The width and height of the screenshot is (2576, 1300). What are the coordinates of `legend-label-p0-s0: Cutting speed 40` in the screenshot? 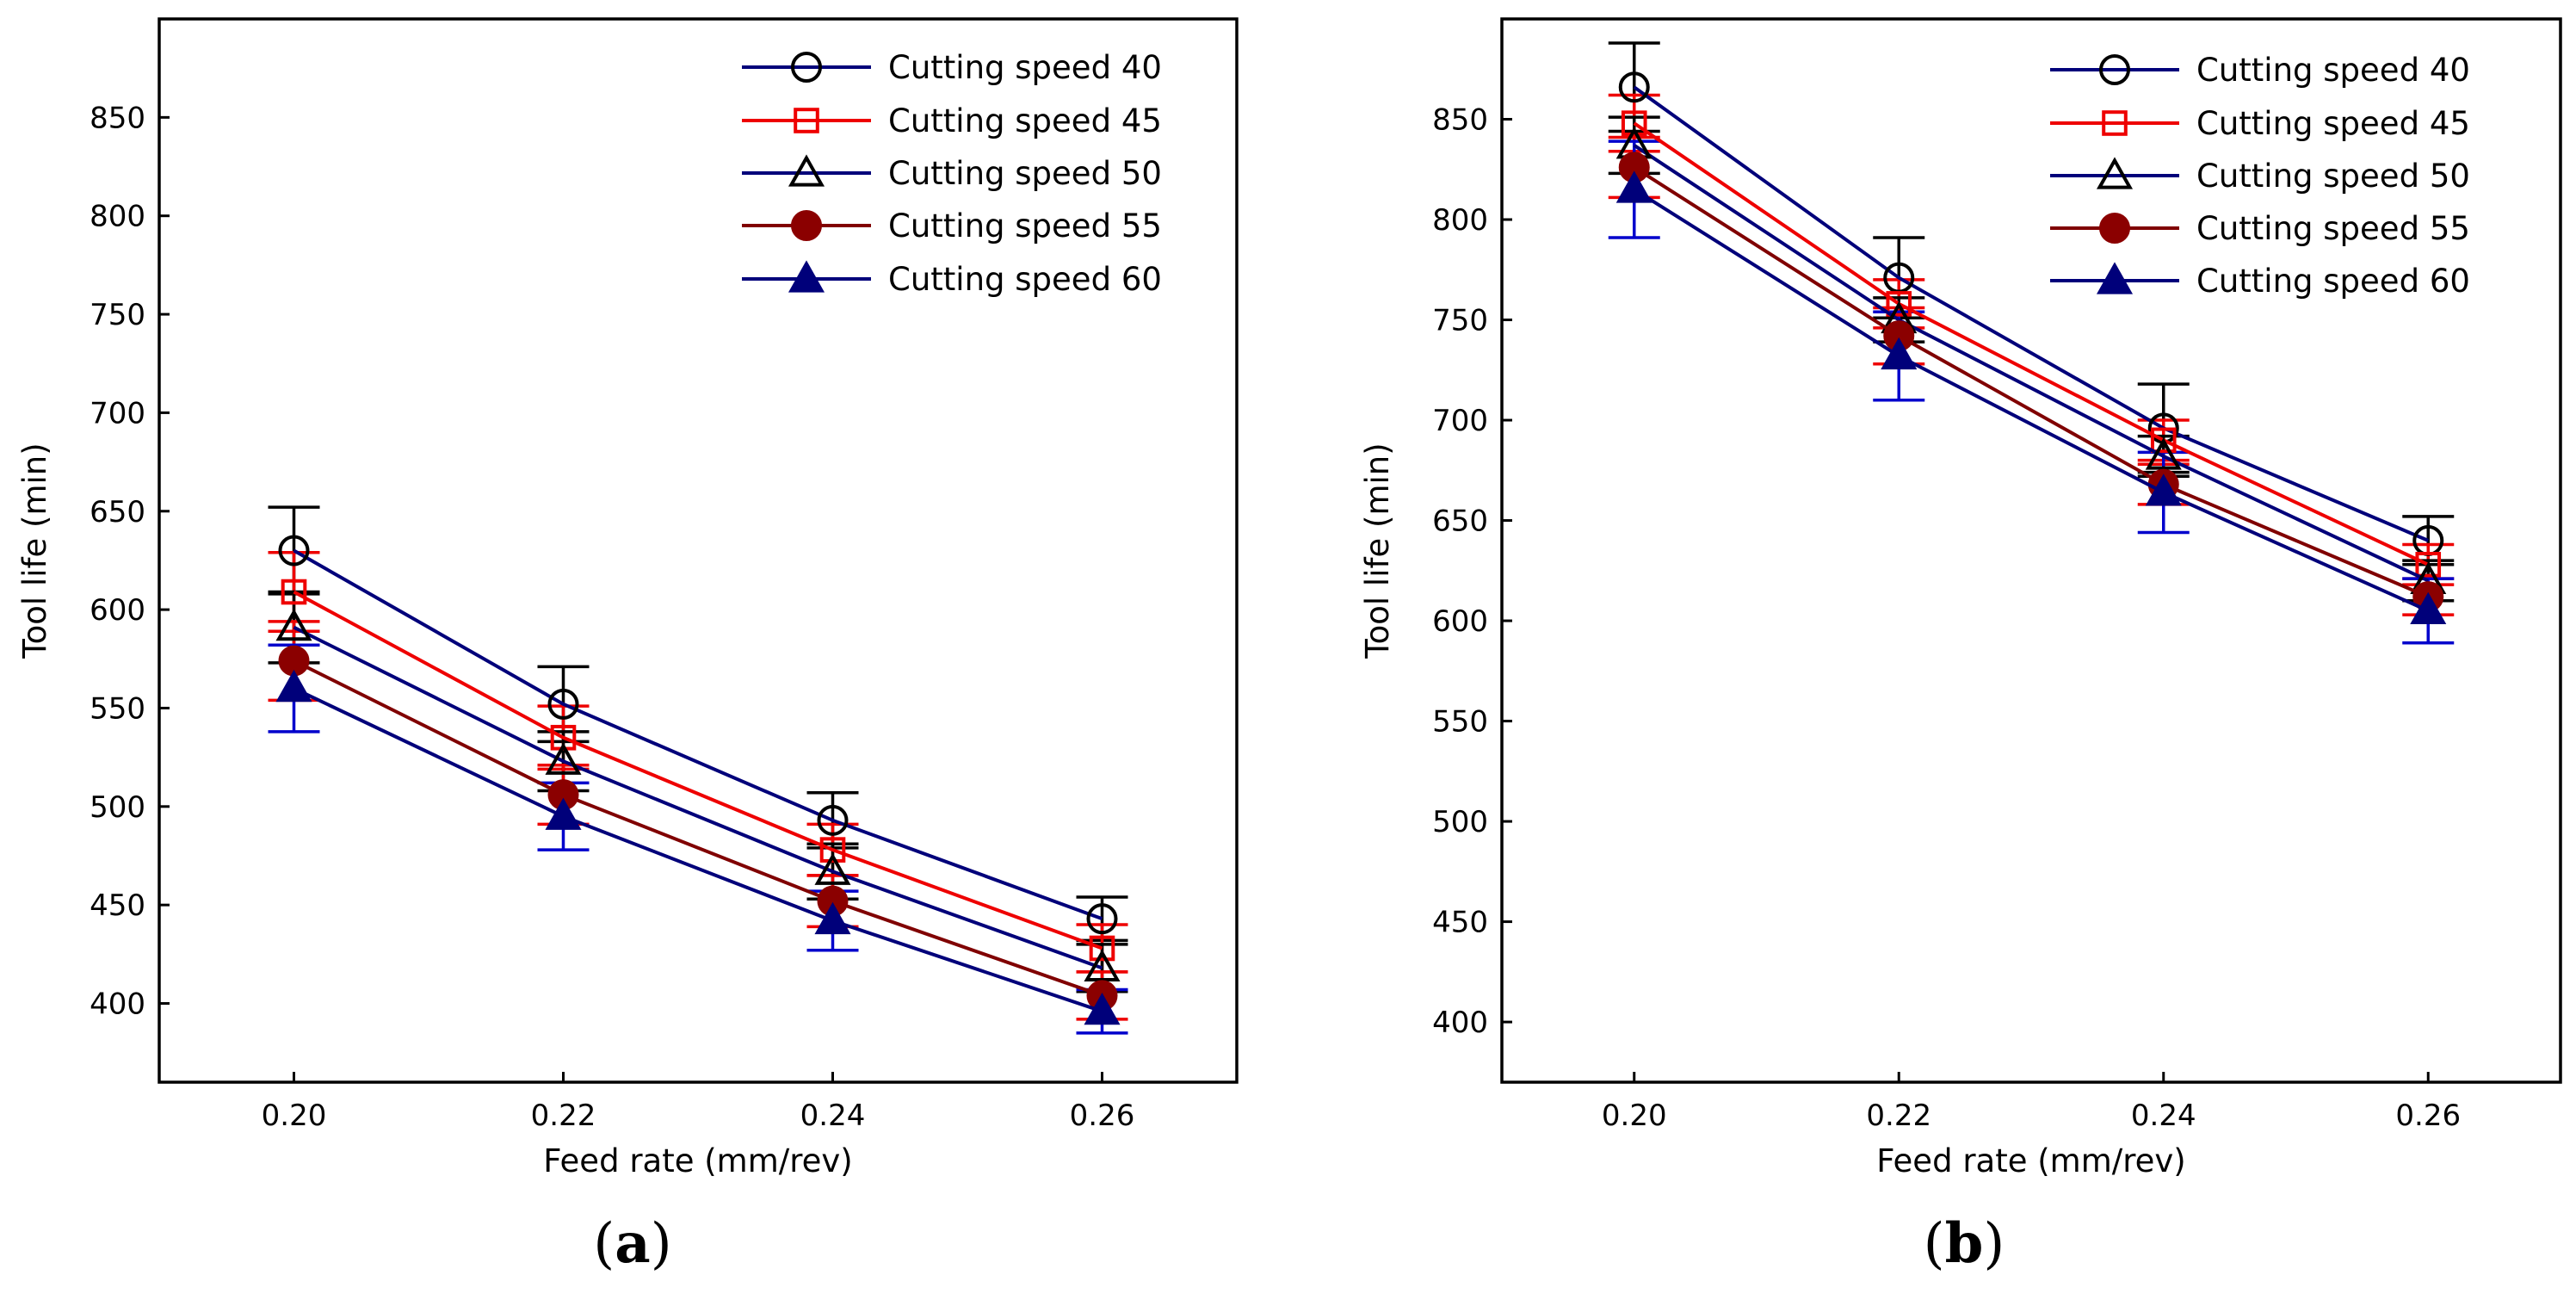 It's located at (1025, 67).